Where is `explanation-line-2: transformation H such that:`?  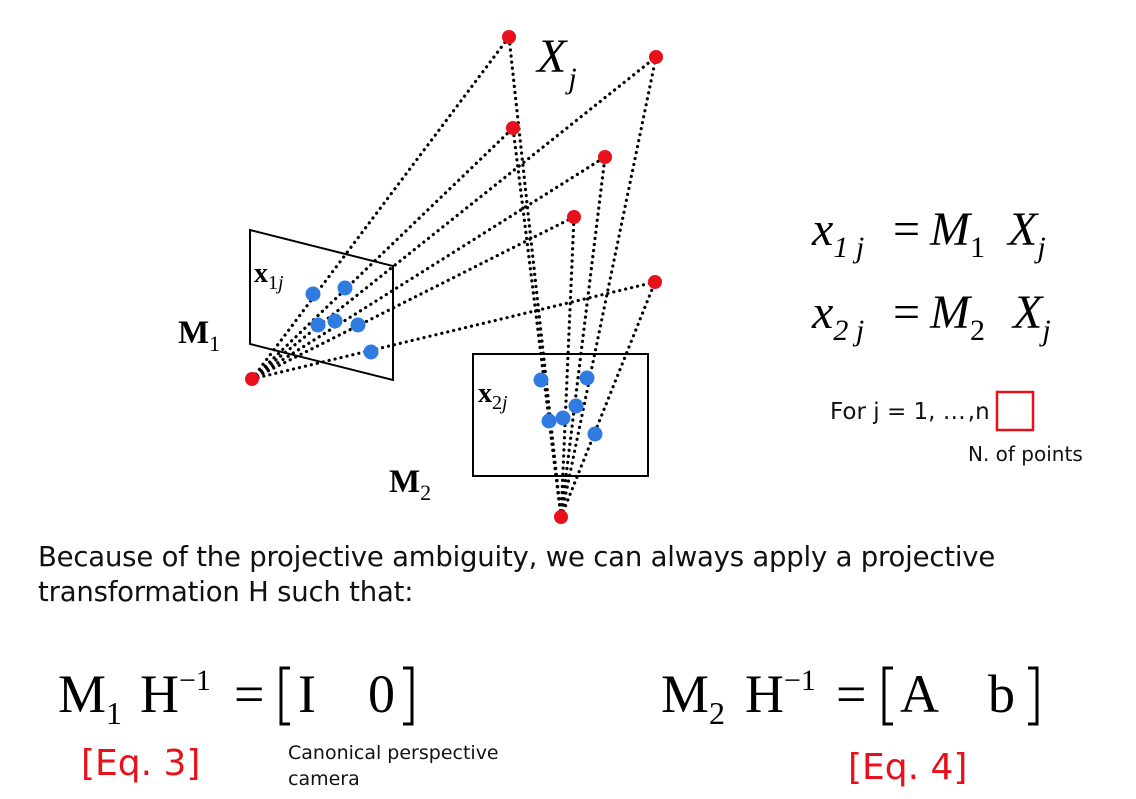
explanation-line-2: transformation H such that: is located at coordinates (226, 592).